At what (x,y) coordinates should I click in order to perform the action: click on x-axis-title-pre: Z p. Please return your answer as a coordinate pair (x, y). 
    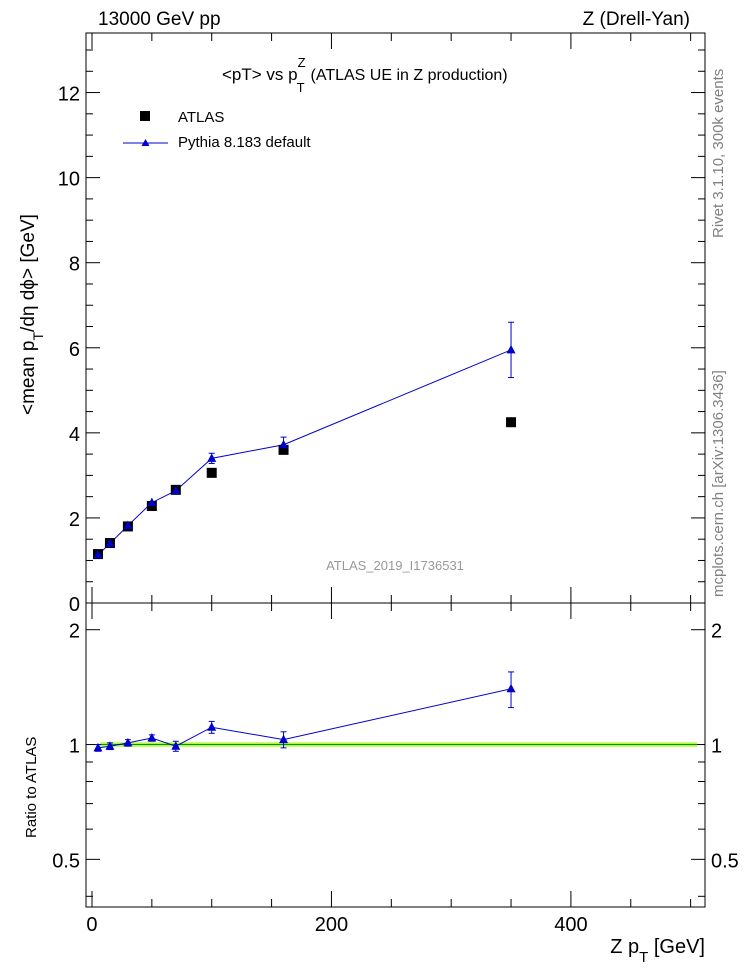
    Looking at the image, I should click on (624, 947).